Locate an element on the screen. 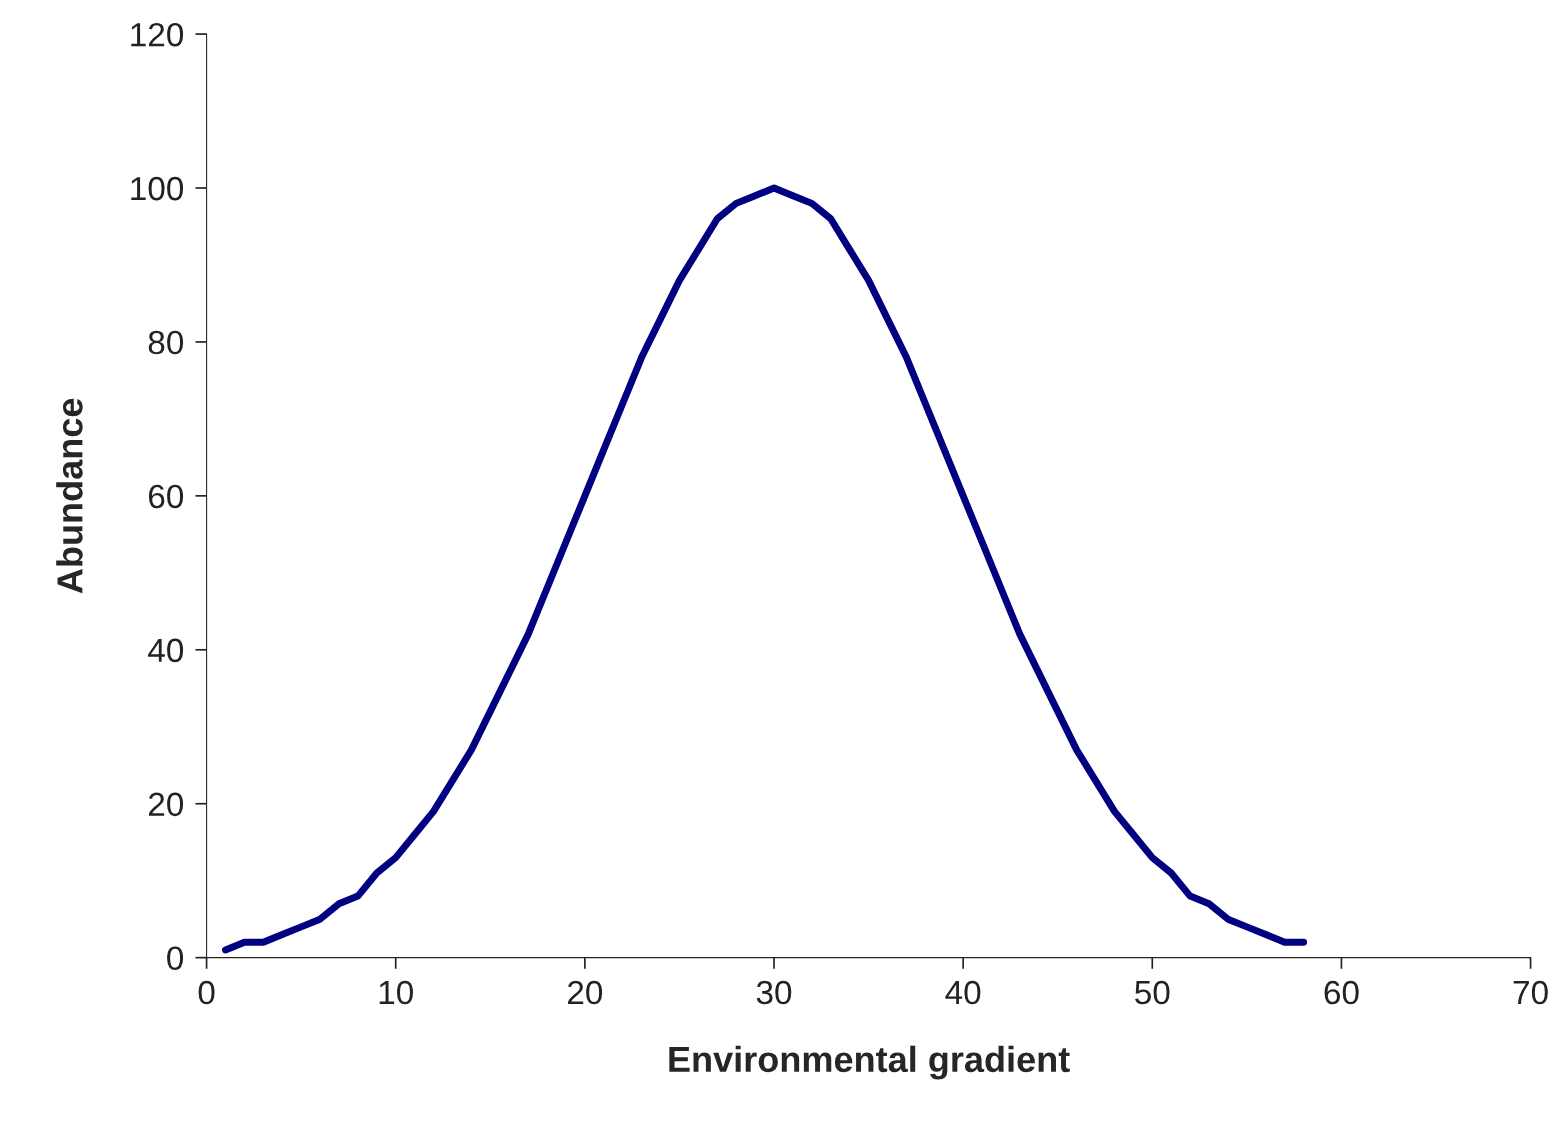  x-tick-label: 40 is located at coordinates (963, 992).